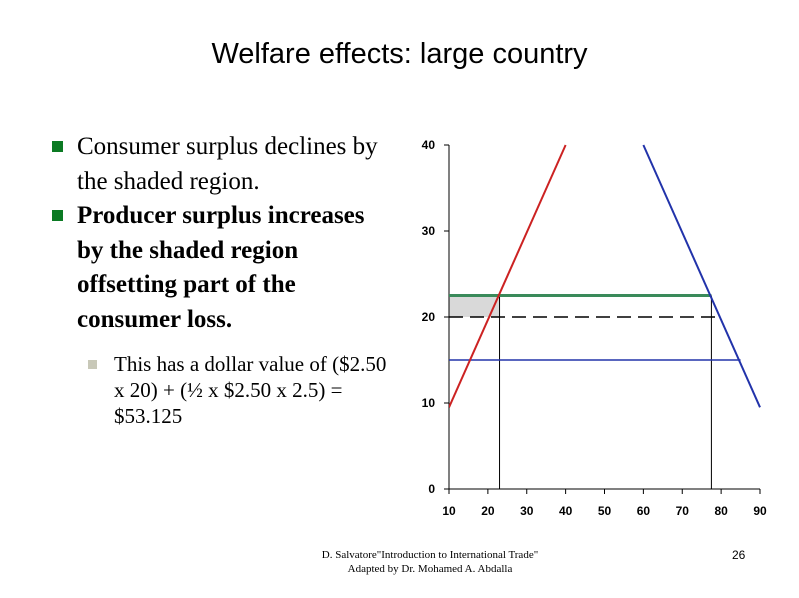 This screenshot has width=799, height=598. Describe the element at coordinates (488, 511) in the screenshot. I see `x-tick-label: 20` at that location.